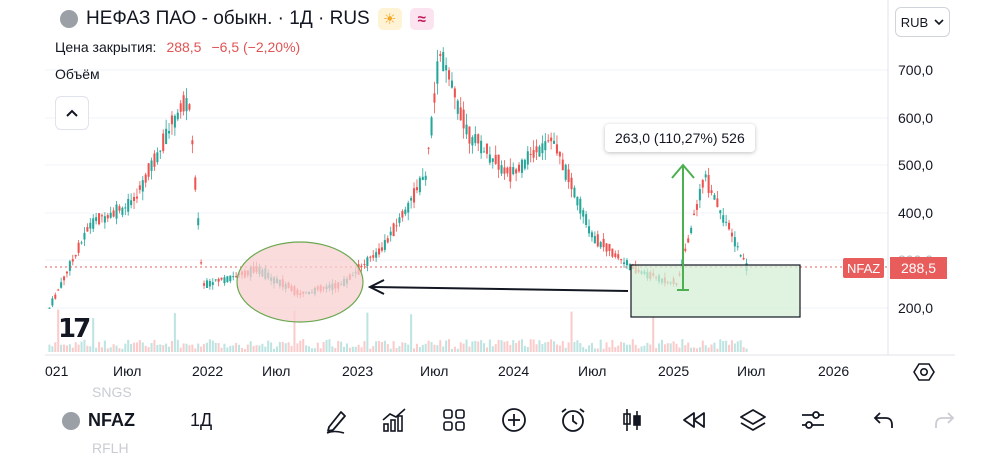 The image size is (1000, 456). What do you see at coordinates (98, 420) in the screenshot?
I see `symbol-switcher: NFAZ` at bounding box center [98, 420].